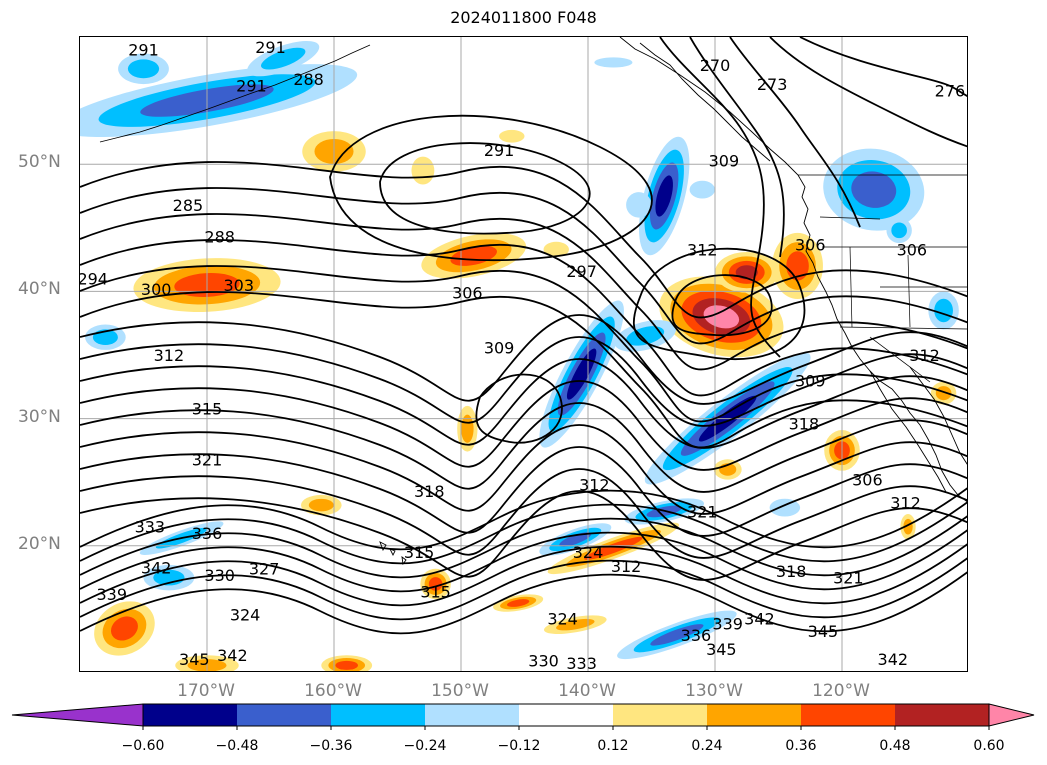 The width and height of the screenshot is (1047, 765). I want to click on colorbar-outline, so click(566, 715).